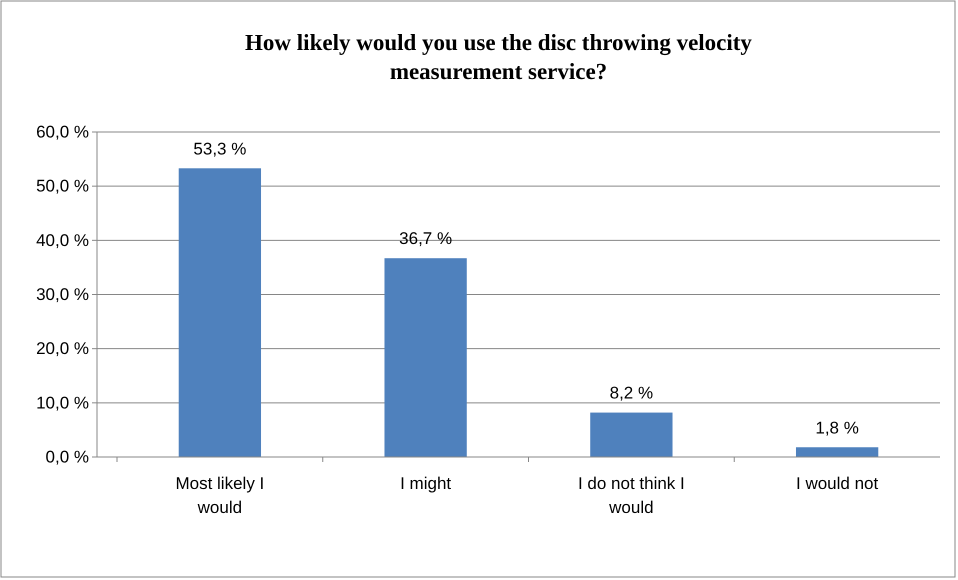 This screenshot has height=580, width=958. I want to click on y-tick-label: 50,0 %, so click(62, 186).